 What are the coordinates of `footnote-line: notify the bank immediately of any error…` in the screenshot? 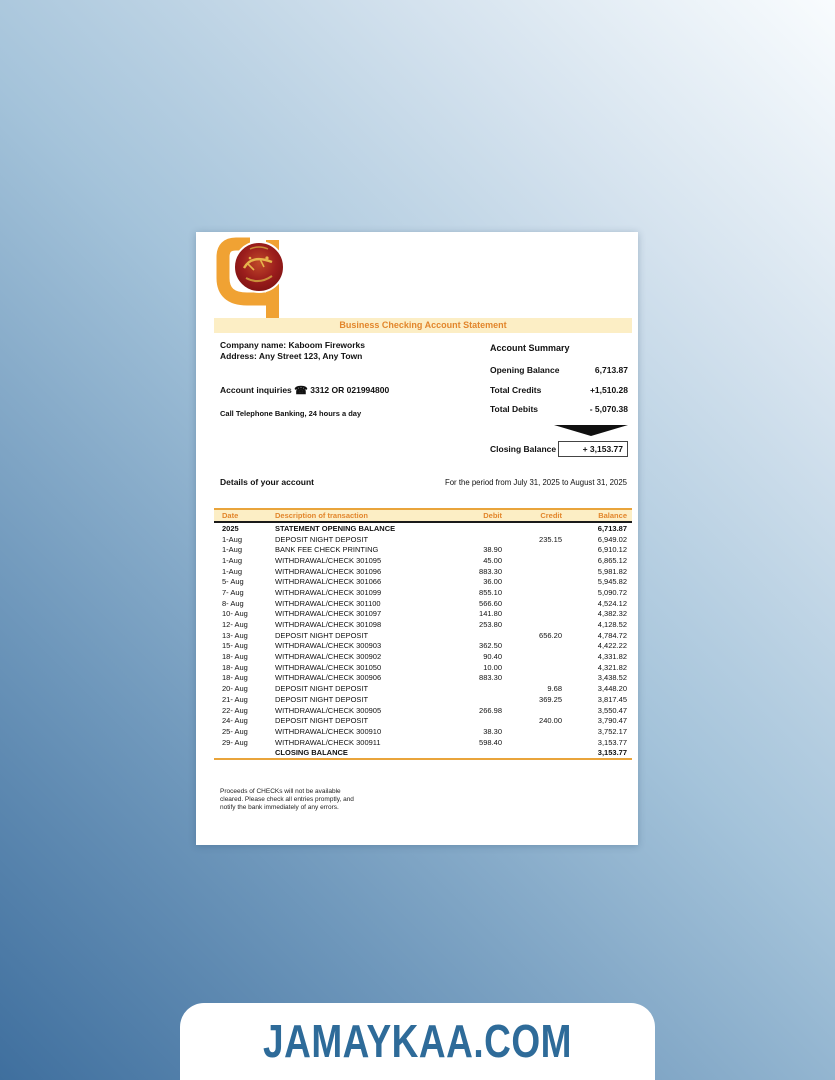 It's located at (279, 807).